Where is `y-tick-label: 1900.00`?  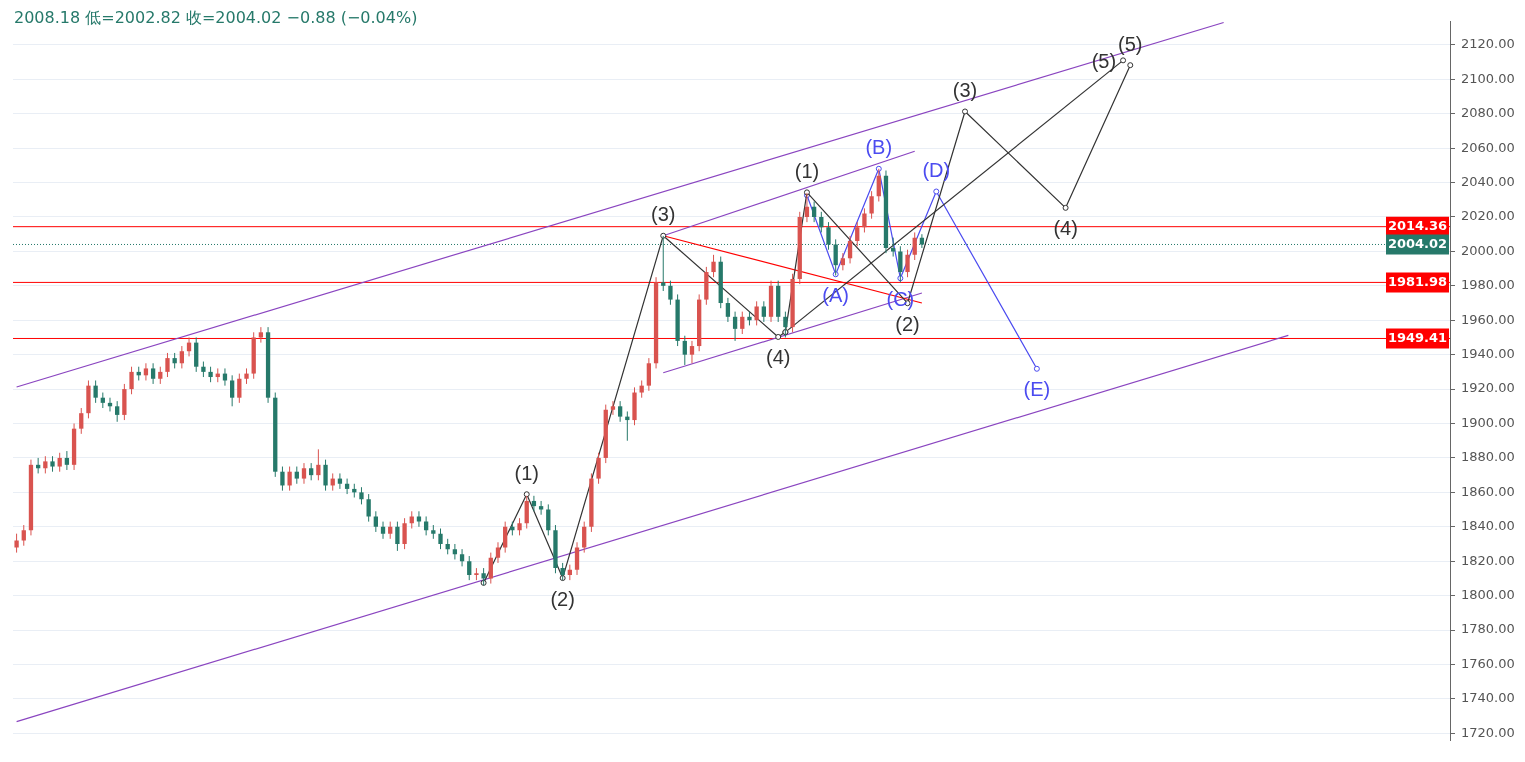 y-tick-label: 1900.00 is located at coordinates (1488, 422).